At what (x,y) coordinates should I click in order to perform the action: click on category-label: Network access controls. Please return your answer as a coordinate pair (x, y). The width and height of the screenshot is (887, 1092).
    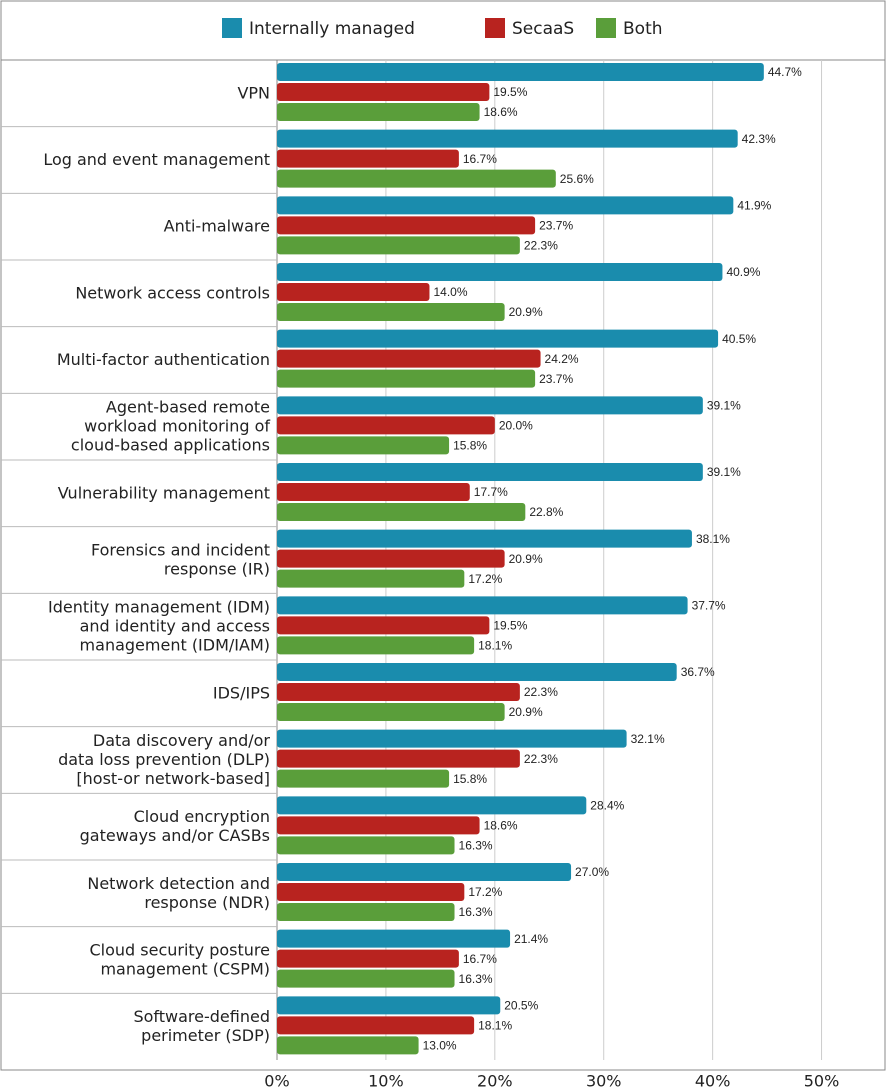
    Looking at the image, I should click on (172, 292).